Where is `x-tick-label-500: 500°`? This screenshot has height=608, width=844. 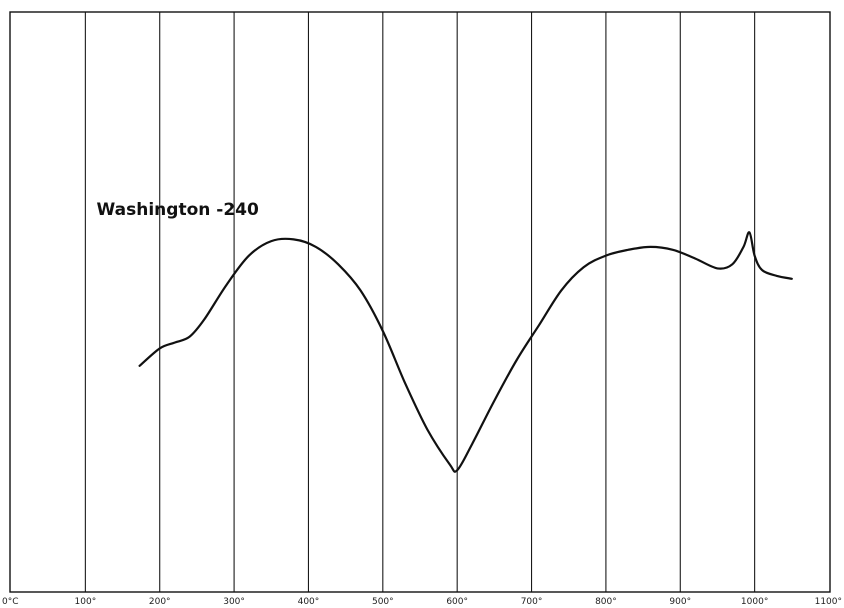
x-tick-label-500: 500° is located at coordinates (383, 602).